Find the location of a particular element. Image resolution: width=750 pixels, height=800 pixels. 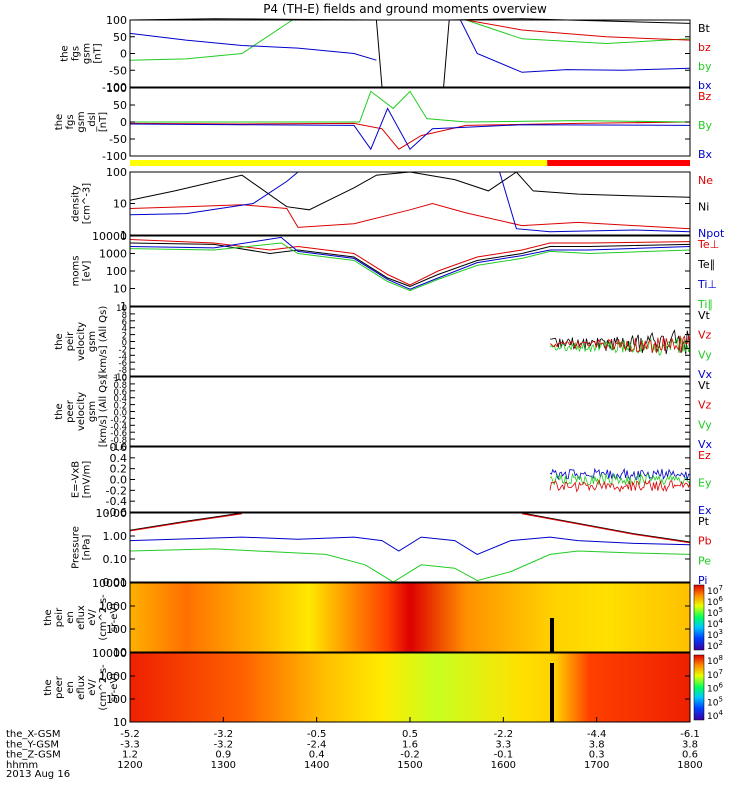

x-row-value: -2.2 is located at coordinates (504, 734).